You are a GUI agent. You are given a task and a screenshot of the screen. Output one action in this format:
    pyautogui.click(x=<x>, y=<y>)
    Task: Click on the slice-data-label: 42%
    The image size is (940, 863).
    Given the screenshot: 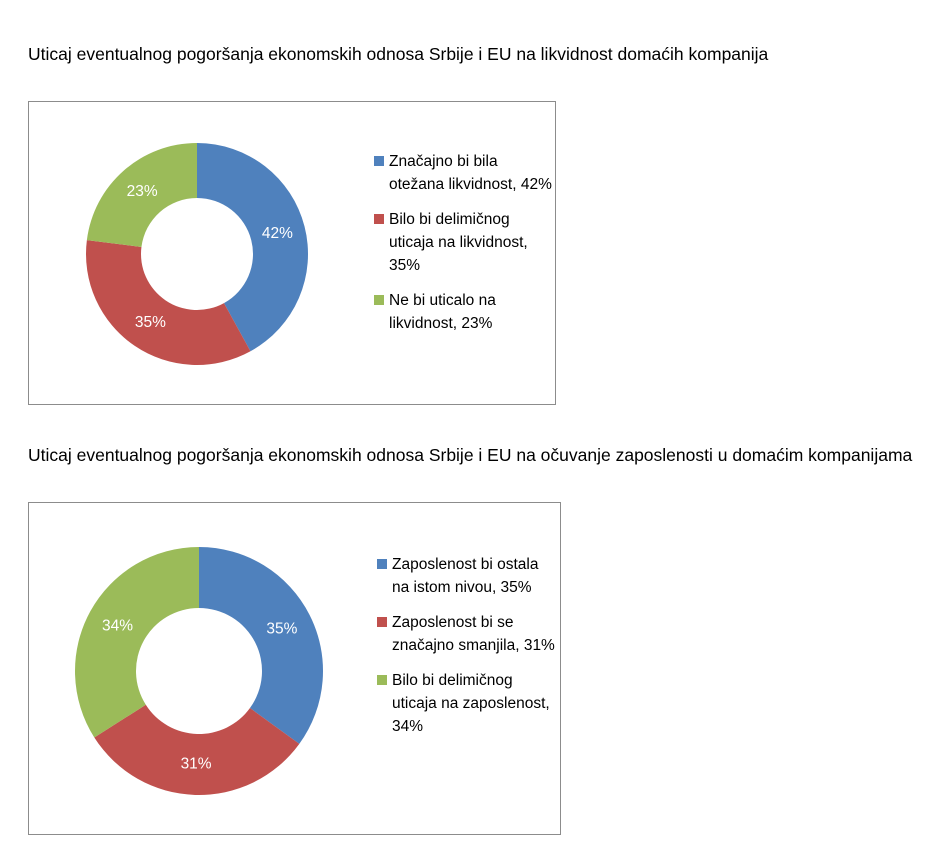 What is the action you would take?
    pyautogui.click(x=277, y=233)
    